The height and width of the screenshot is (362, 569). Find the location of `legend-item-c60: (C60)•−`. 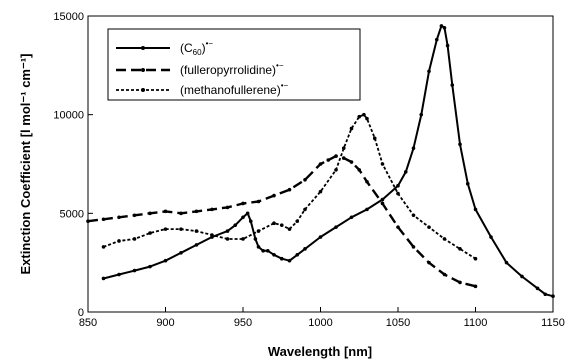

legend-item-c60: (C60)•− is located at coordinates (196, 48).